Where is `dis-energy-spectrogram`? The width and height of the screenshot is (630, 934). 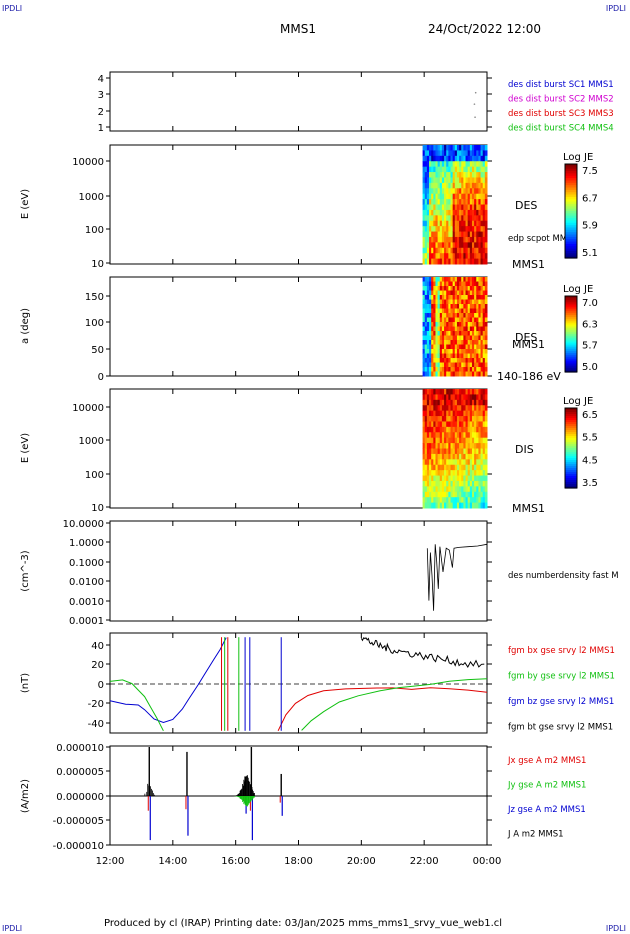 dis-energy-spectrogram is located at coordinates (455, 449).